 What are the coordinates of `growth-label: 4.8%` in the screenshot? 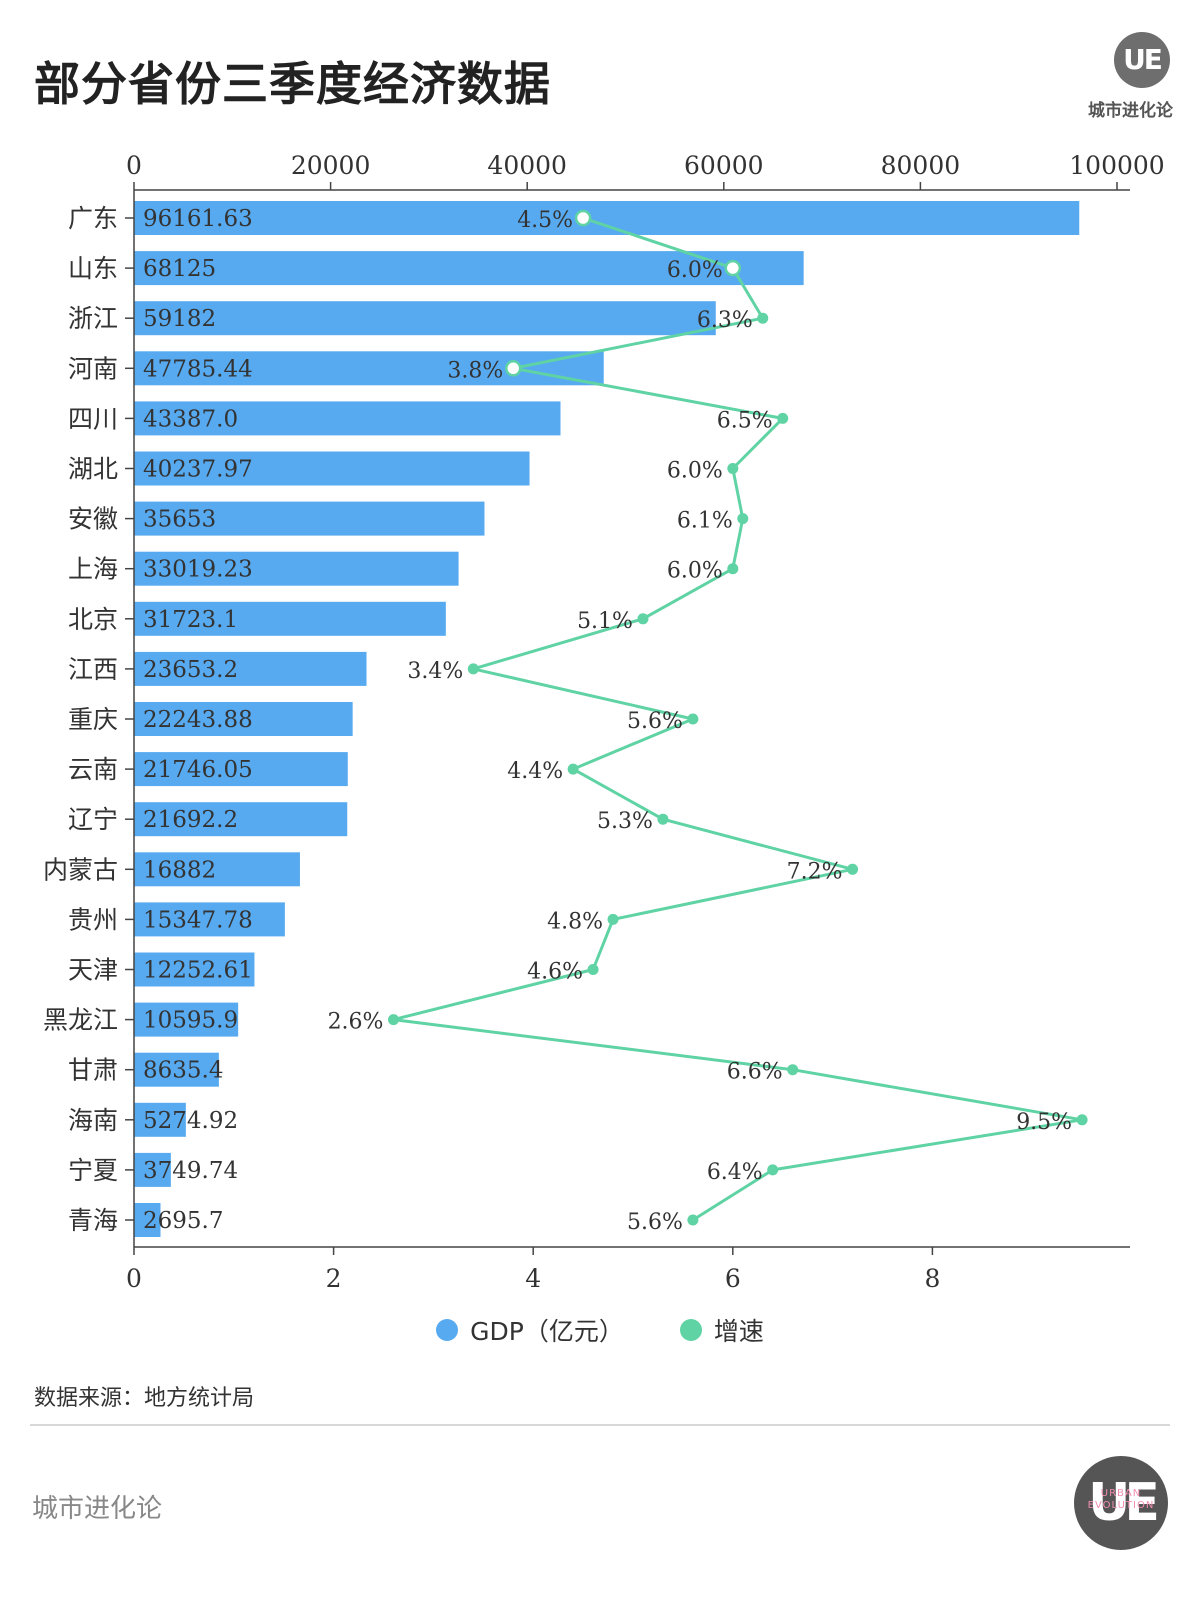 It's located at (575, 921).